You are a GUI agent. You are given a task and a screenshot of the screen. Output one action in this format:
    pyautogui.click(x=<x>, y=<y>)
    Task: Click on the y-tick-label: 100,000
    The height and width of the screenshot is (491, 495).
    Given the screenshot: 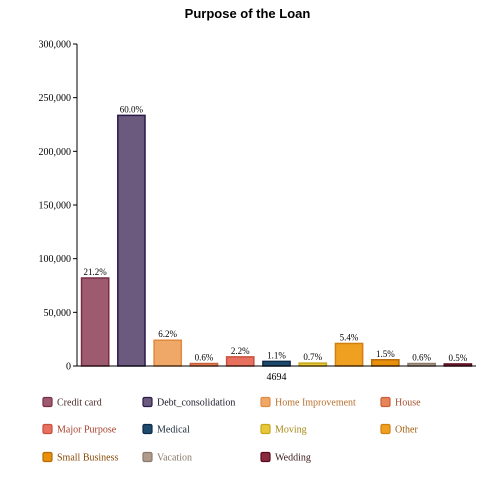 What is the action you would take?
    pyautogui.click(x=55, y=259)
    